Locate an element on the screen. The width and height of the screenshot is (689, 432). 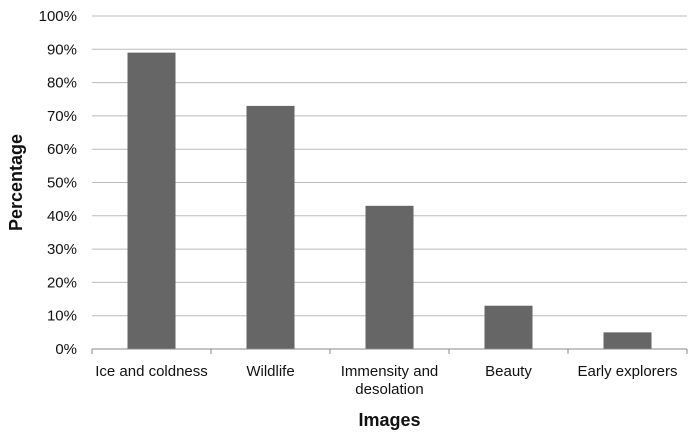
y-axis-ticks: 0% 10% 20% 30% 40% 50% 60% 70% 80% 90% 100% is located at coordinates (58, 183).